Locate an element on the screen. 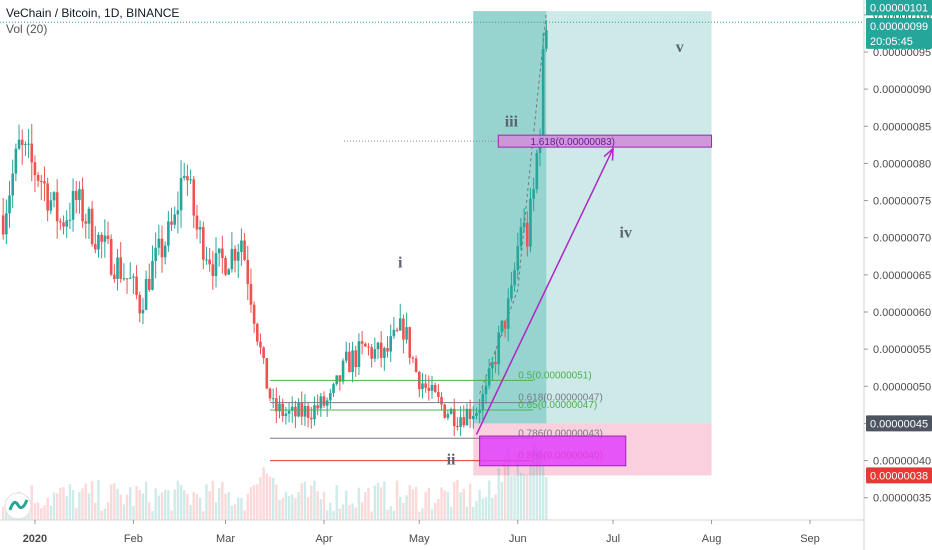  time-tick-label: Apr is located at coordinates (323, 539).